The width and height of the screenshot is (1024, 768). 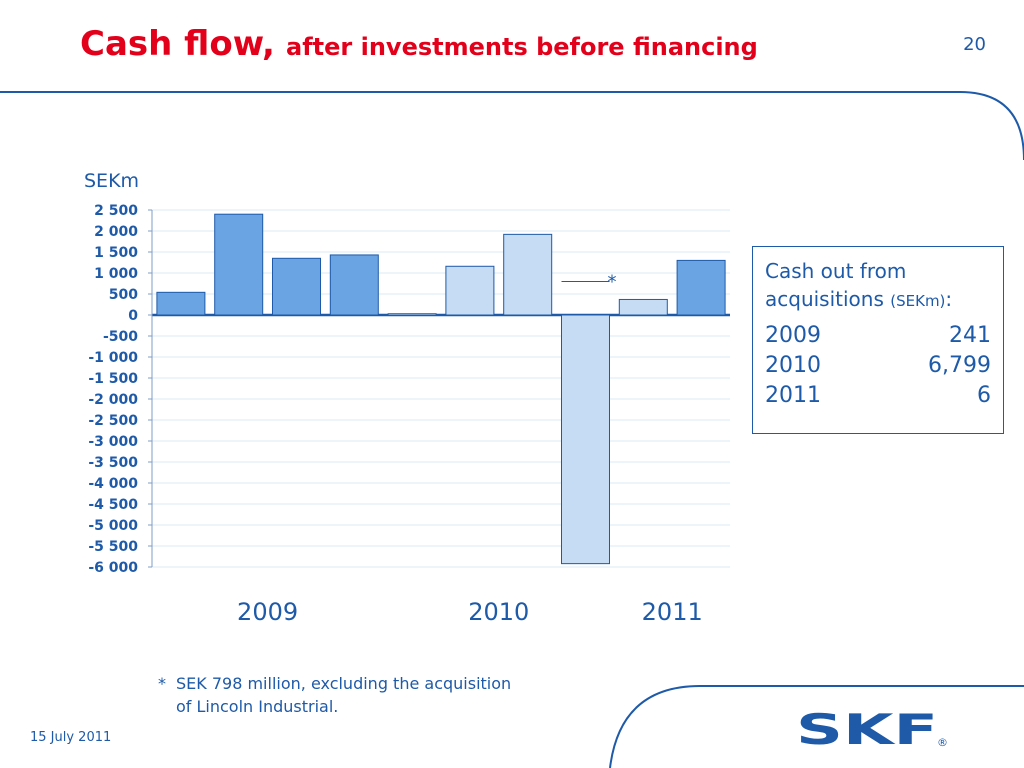 What do you see at coordinates (793, 395) in the screenshot?
I see `box-row-year: 2011` at bounding box center [793, 395].